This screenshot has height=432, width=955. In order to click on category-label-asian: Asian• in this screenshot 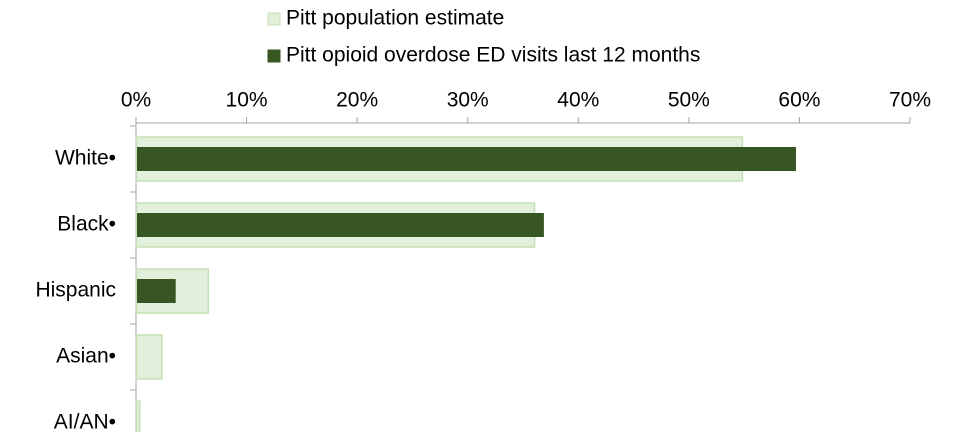, I will do `click(86, 356)`.